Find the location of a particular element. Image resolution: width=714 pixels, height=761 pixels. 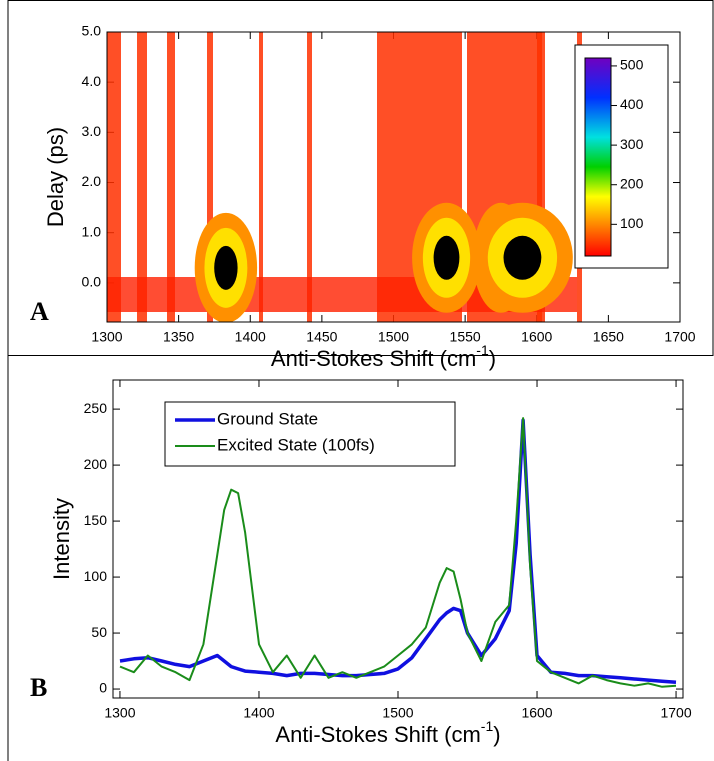

colorbar-tick-label: 500 is located at coordinates (632, 65).